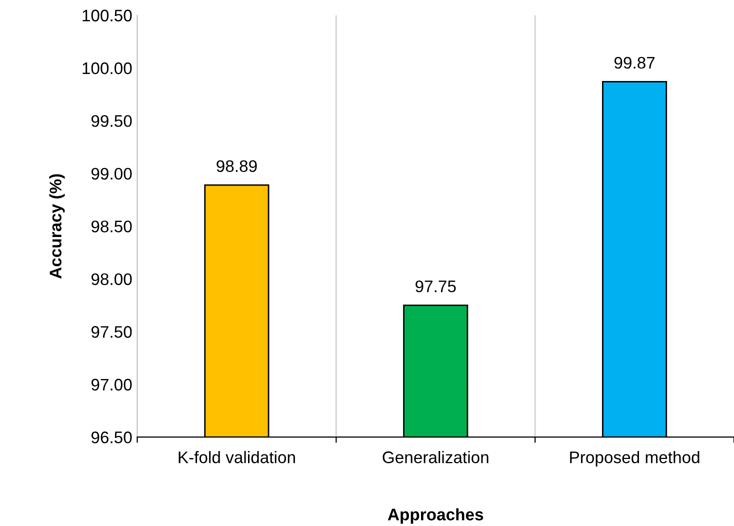 This screenshot has width=734, height=526. Describe the element at coordinates (634, 62) in the screenshot. I see `data-label: 99.87` at that location.